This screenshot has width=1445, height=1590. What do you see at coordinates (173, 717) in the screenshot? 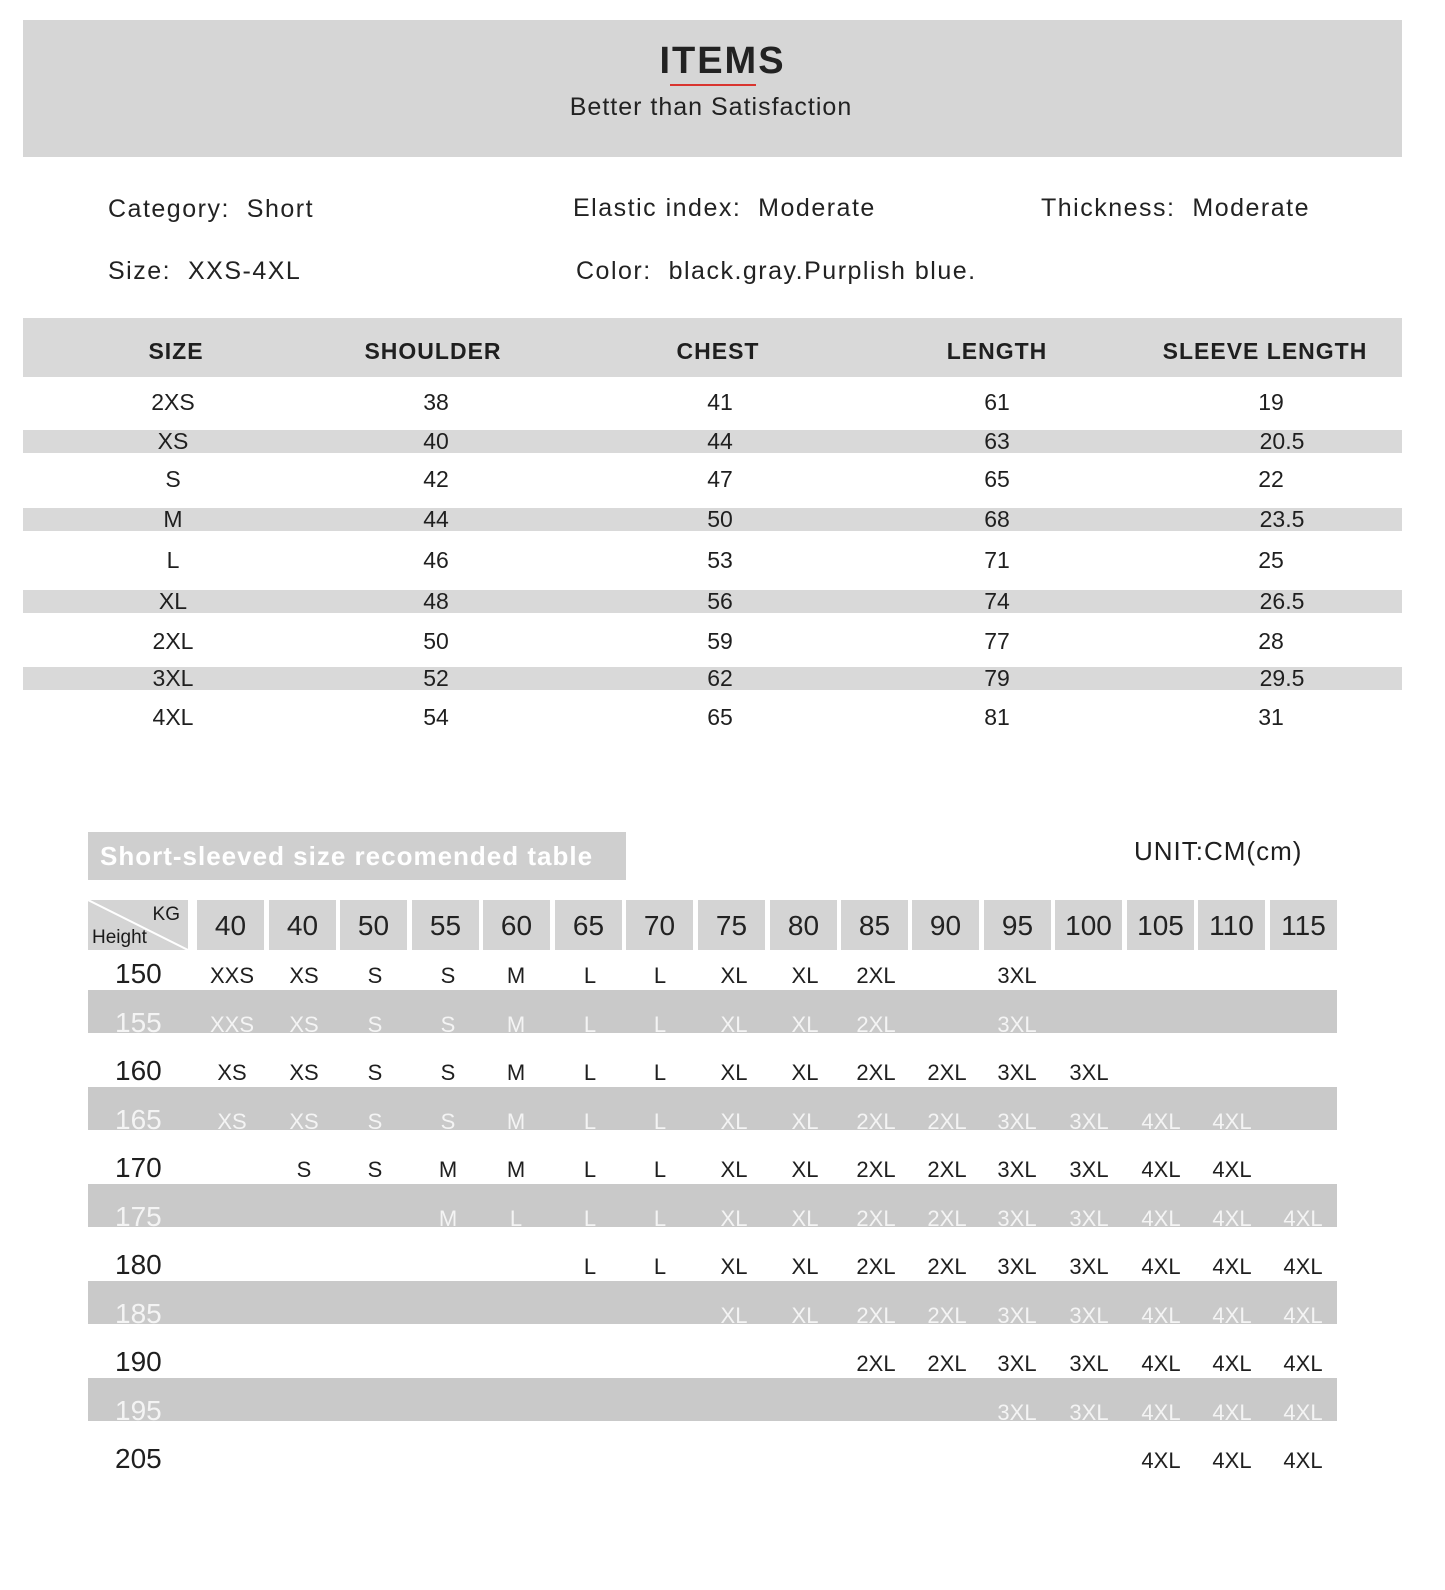
I see `size-label: 4XL` at bounding box center [173, 717].